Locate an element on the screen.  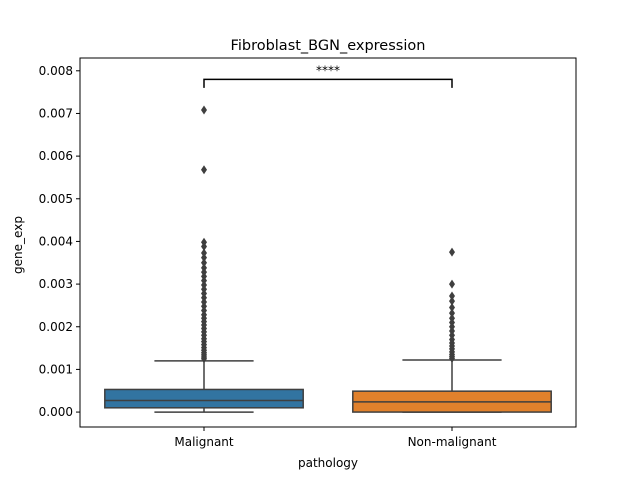
y-tick-label: 0.007 is located at coordinates (56, 113).